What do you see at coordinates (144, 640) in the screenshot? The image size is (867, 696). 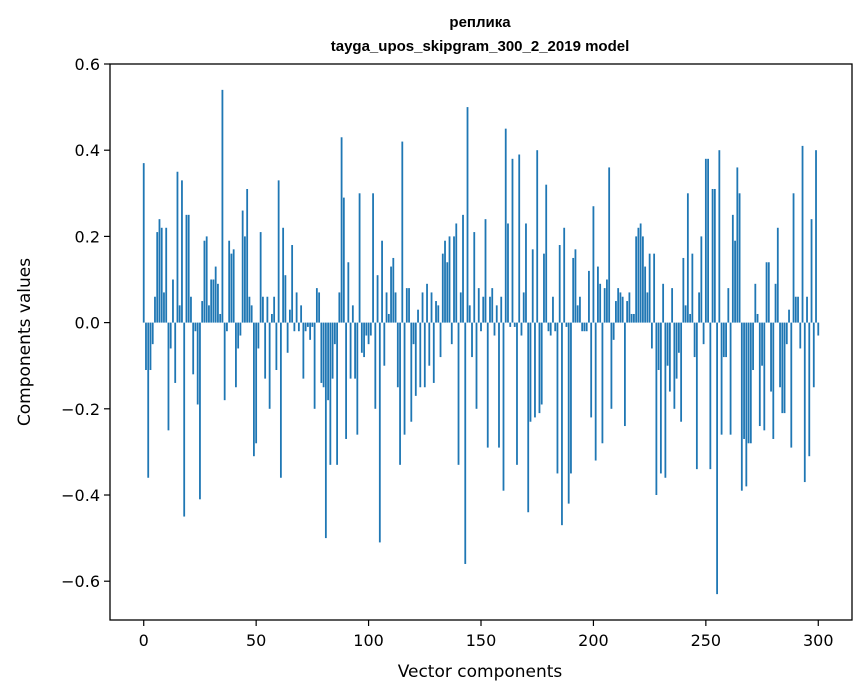 I see `x-tick-label: 0` at bounding box center [144, 640].